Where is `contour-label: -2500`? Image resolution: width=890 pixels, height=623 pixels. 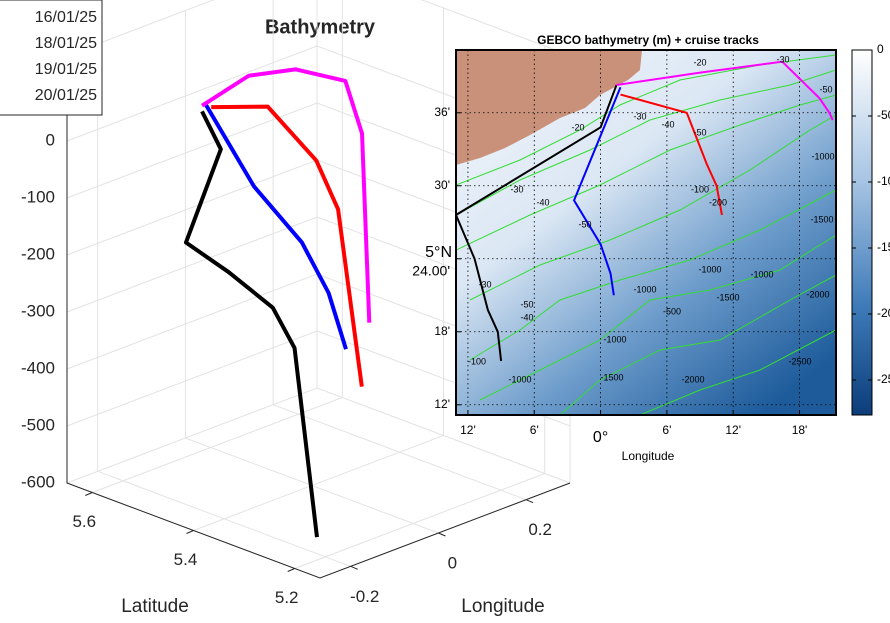 contour-label: -2500 is located at coordinates (799, 361).